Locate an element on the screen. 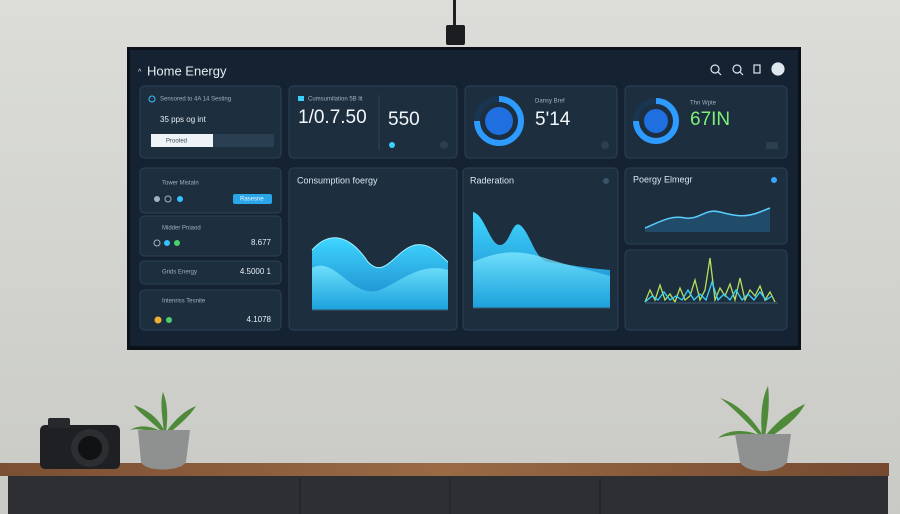 This screenshot has height=514, width=900. generation-graphic is located at coordinates (541, 260).